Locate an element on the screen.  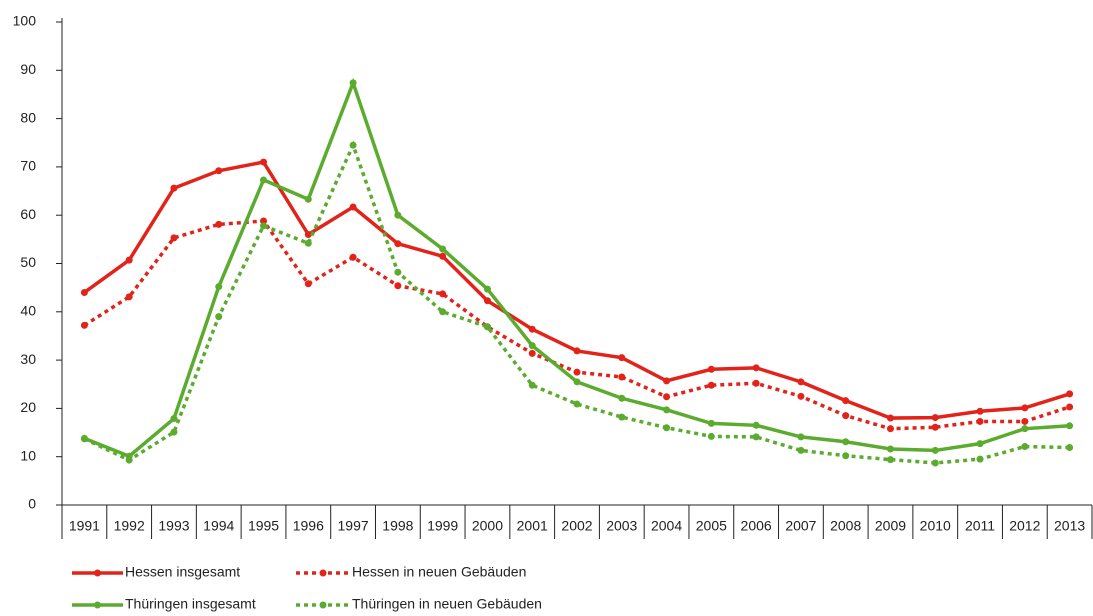
x-tick-label: 2012 is located at coordinates (1024, 526).